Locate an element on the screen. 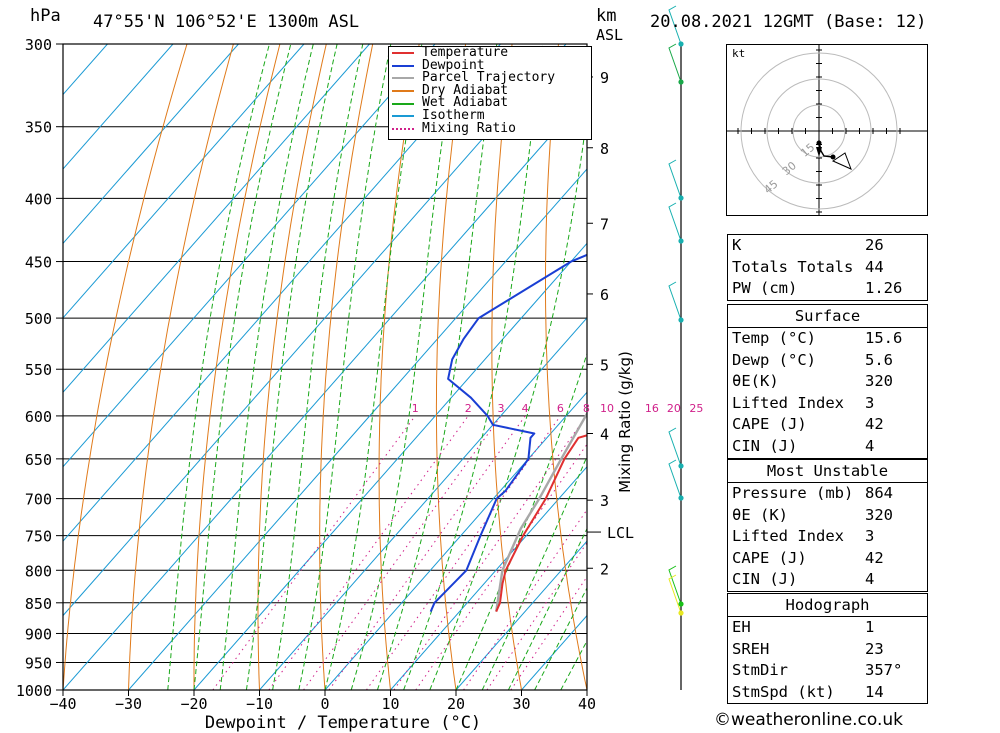  row-label: StmSpd (kt) is located at coordinates (783, 691).